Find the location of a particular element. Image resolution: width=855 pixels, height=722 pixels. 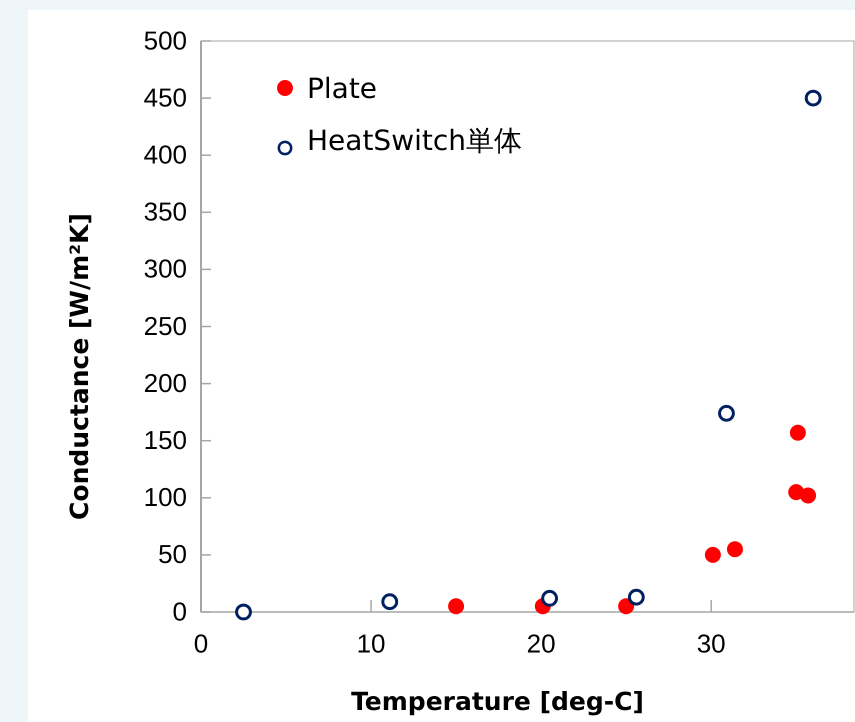

legend-label: HeatSwitch単体 is located at coordinates (414, 140).